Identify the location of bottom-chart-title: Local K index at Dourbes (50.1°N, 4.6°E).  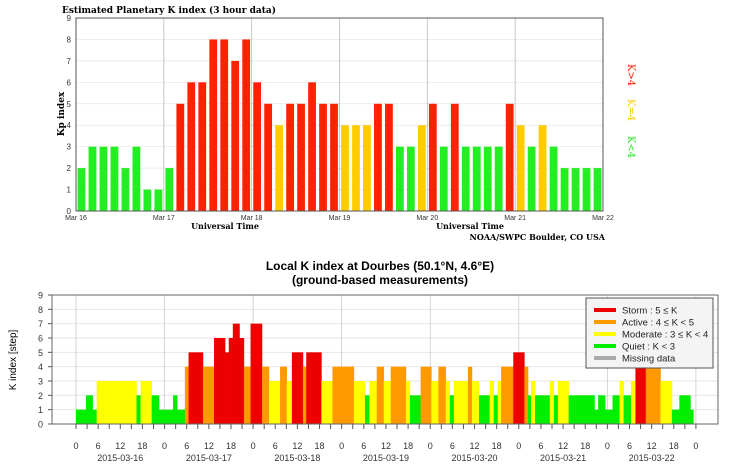
(380, 266).